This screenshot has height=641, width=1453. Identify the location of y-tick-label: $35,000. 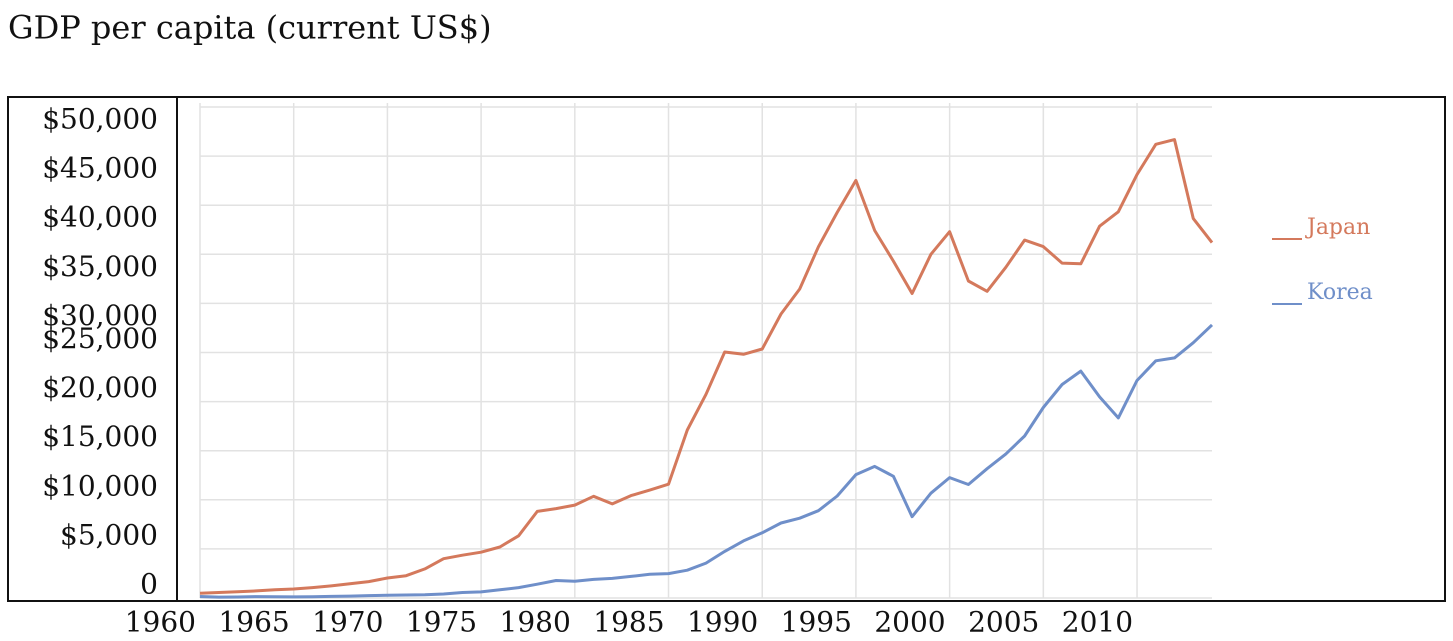
(100, 266).